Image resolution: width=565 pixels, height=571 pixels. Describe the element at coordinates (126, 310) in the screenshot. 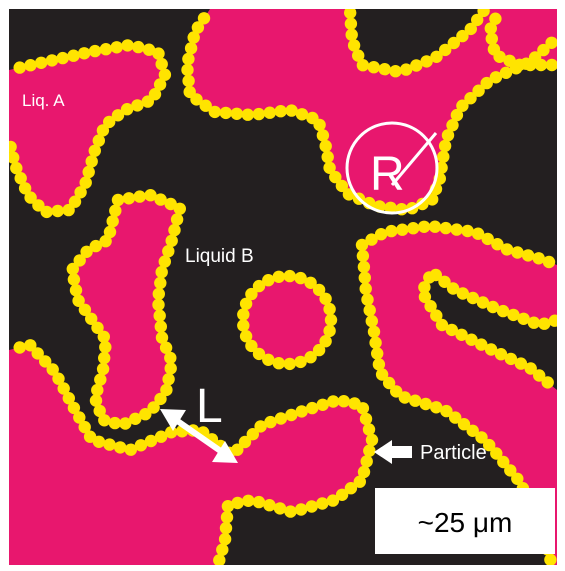

I see `liquid-a-domain` at that location.